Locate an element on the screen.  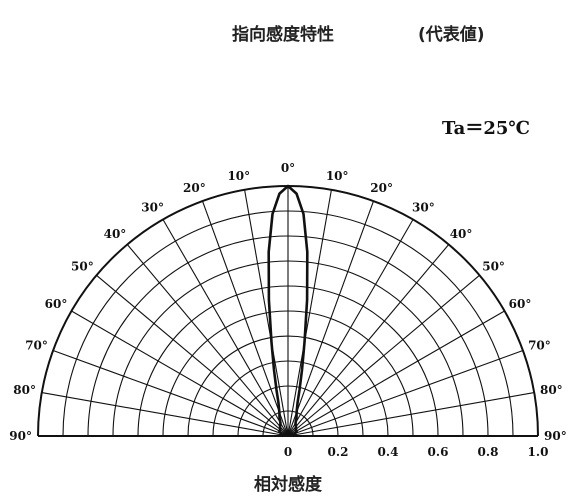
title-row: 指向感度特性 (代表値) is located at coordinates (288, 32).